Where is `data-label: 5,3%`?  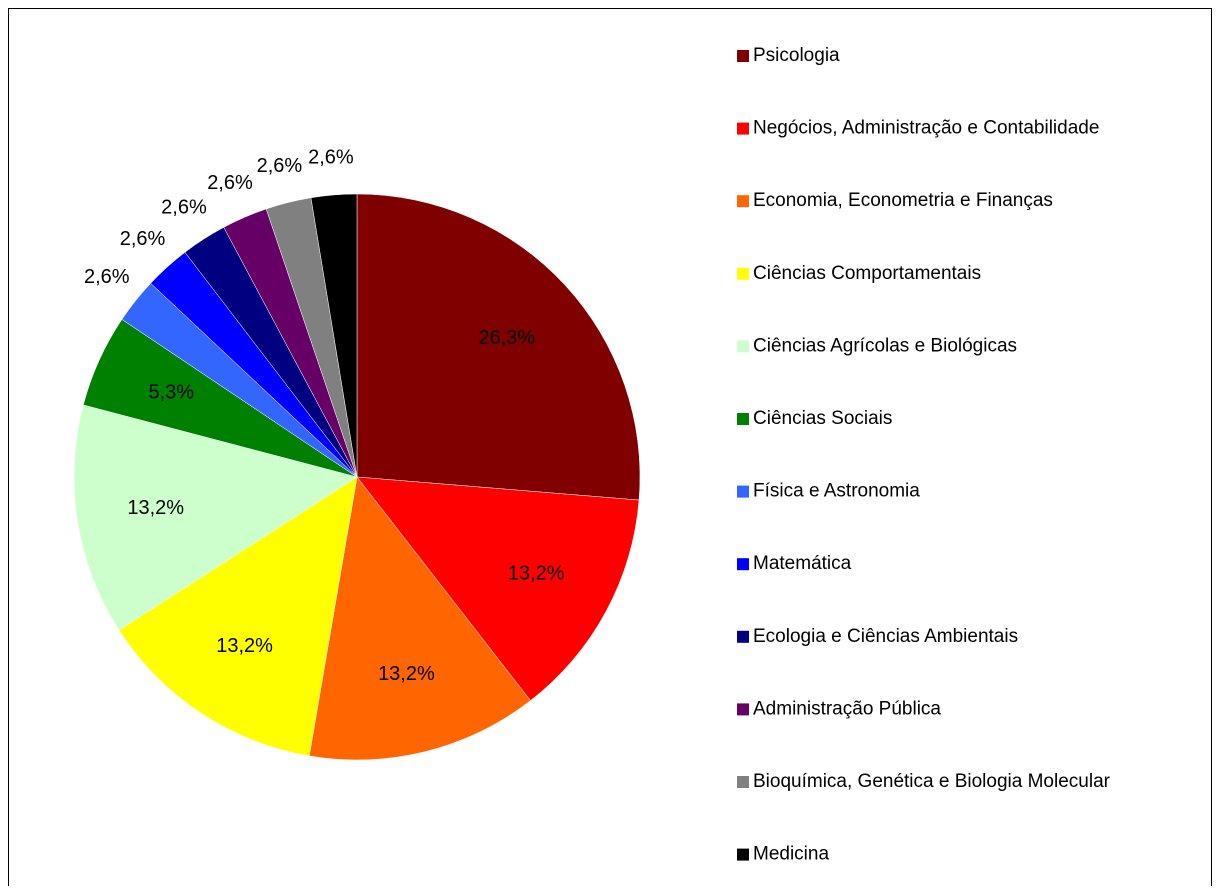 data-label: 5,3% is located at coordinates (171, 392).